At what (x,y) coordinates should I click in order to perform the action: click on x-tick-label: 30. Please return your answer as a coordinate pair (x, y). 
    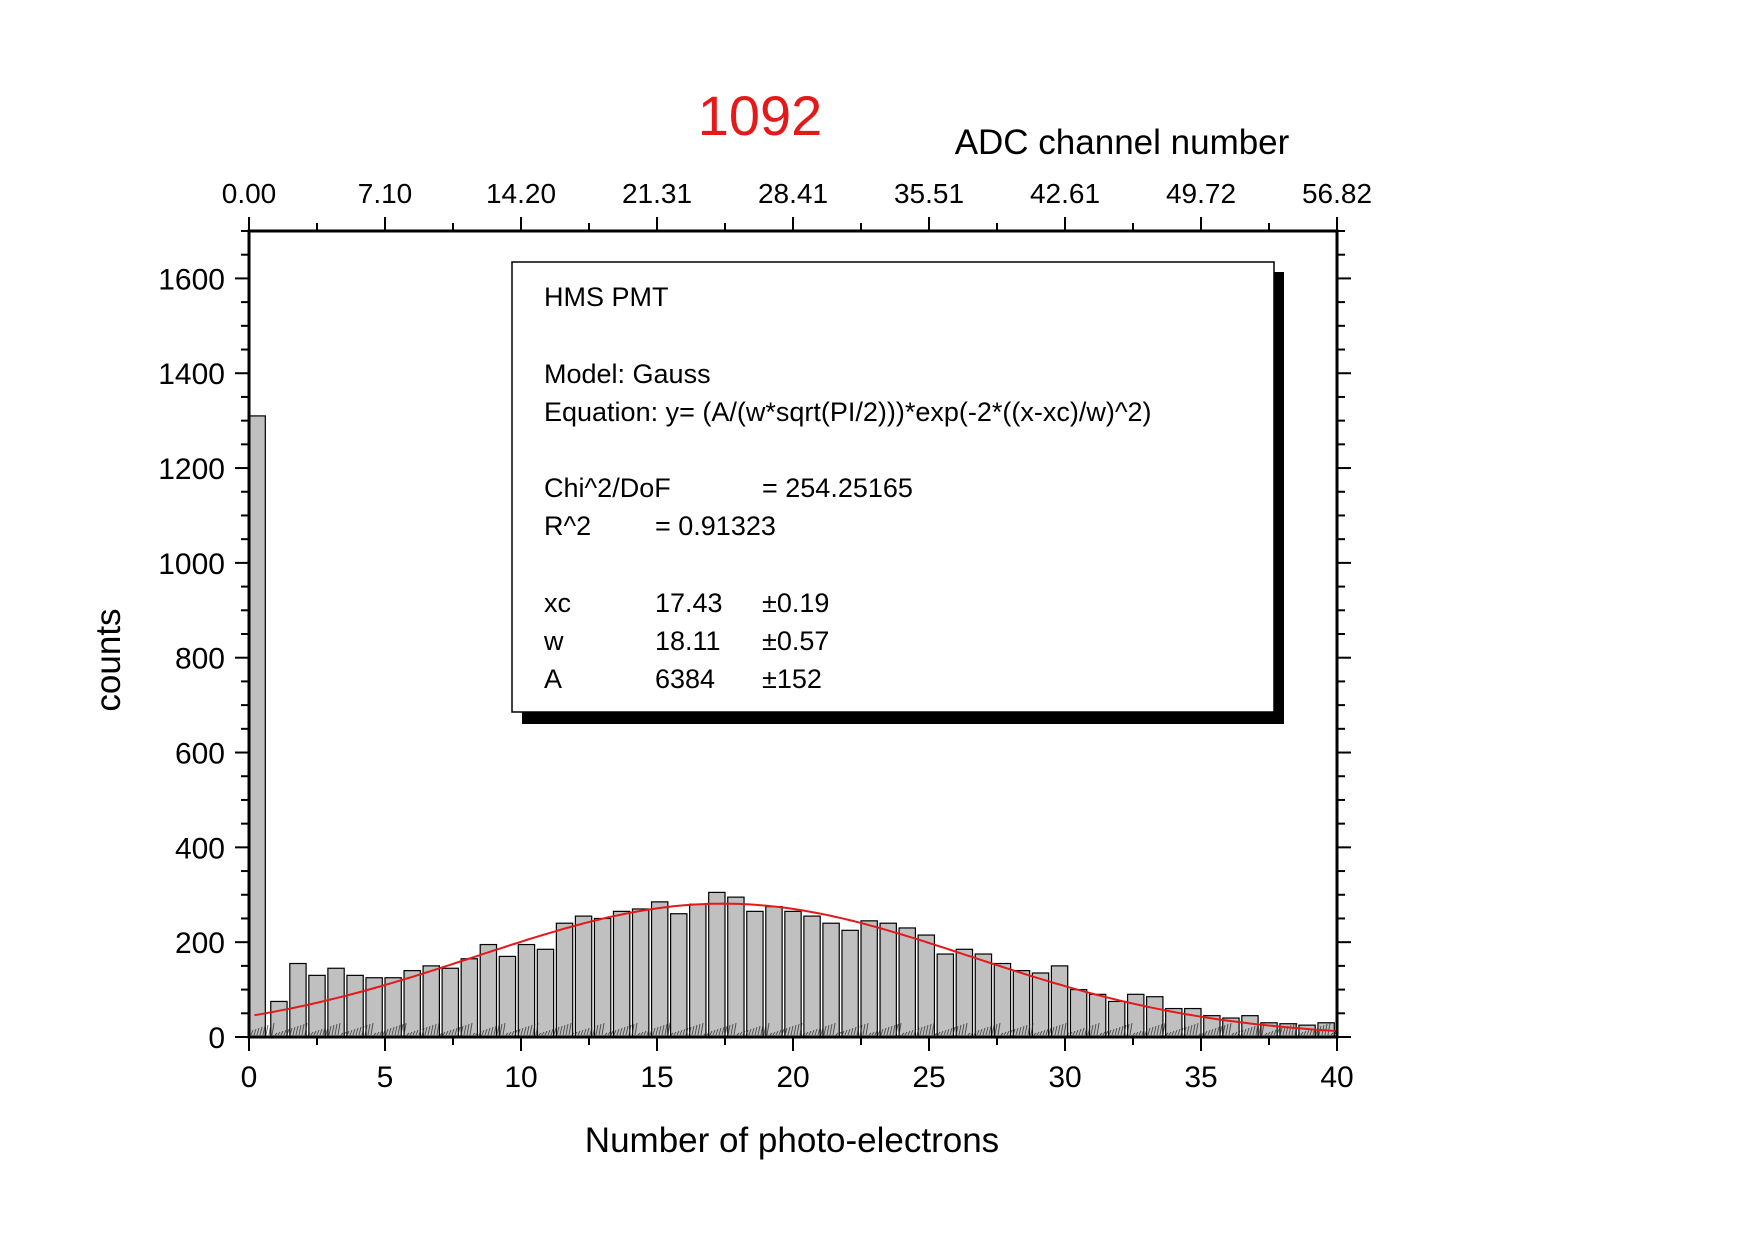
    Looking at the image, I should click on (1064, 1077).